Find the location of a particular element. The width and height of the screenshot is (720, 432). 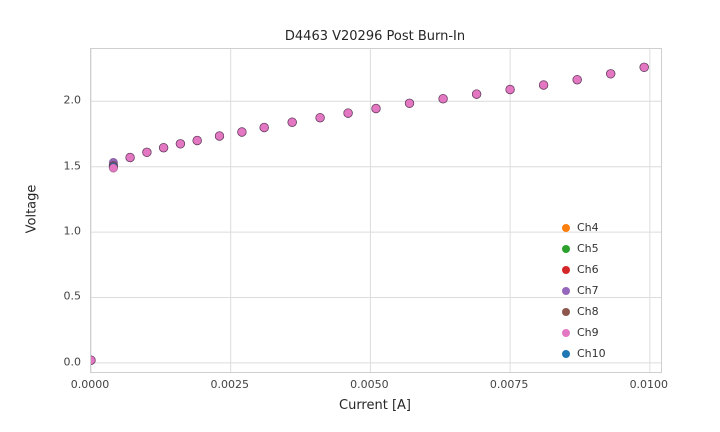

legend-label: Ch7 is located at coordinates (588, 290).